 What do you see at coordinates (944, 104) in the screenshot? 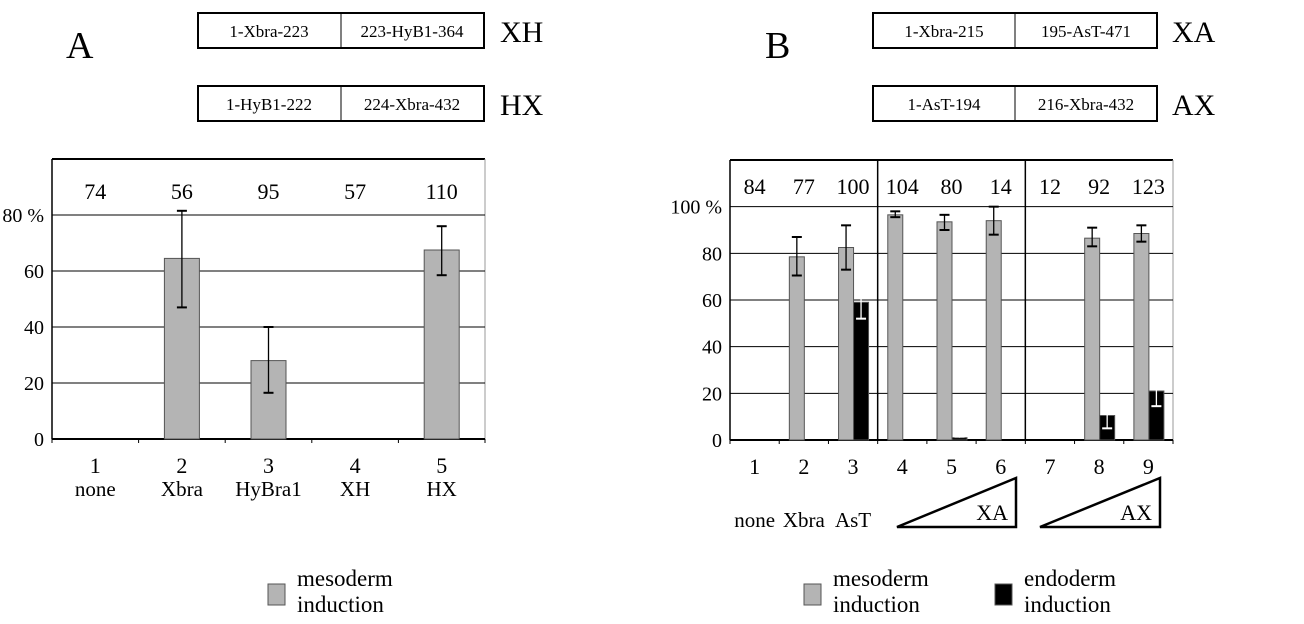
I see `construct-left: 1-AsT-194` at bounding box center [944, 104].